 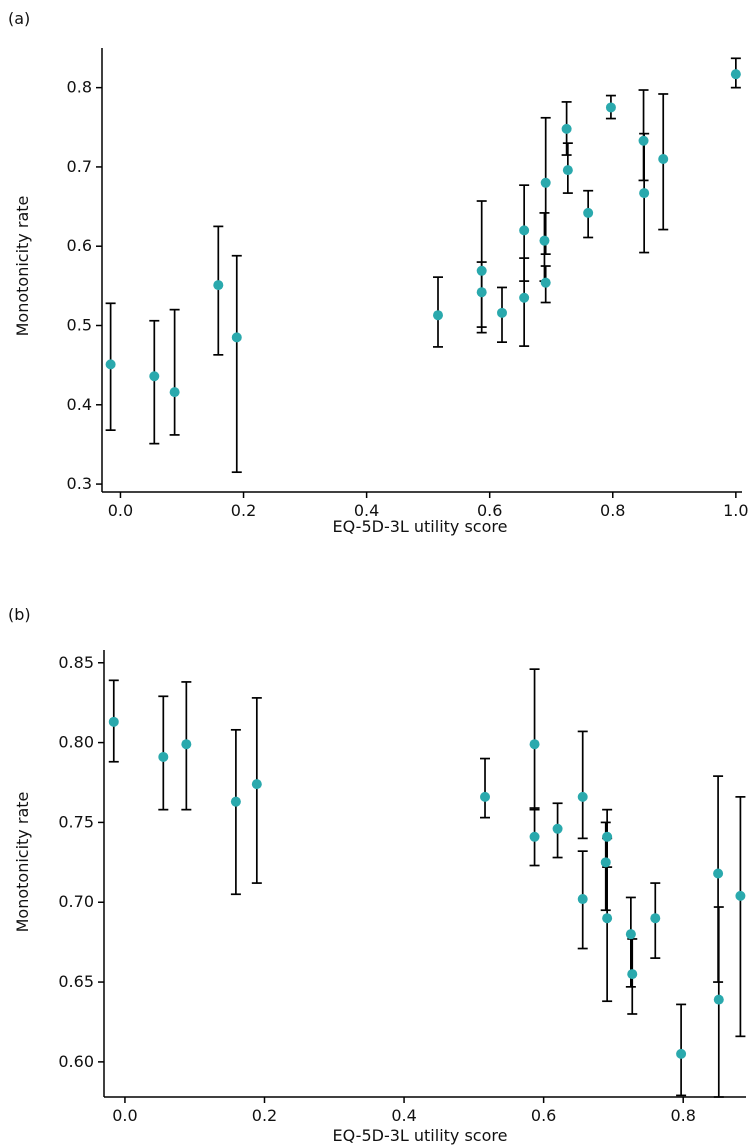 What do you see at coordinates (79, 166) in the screenshot?
I see `y-tick-label: 0.7` at bounding box center [79, 166].